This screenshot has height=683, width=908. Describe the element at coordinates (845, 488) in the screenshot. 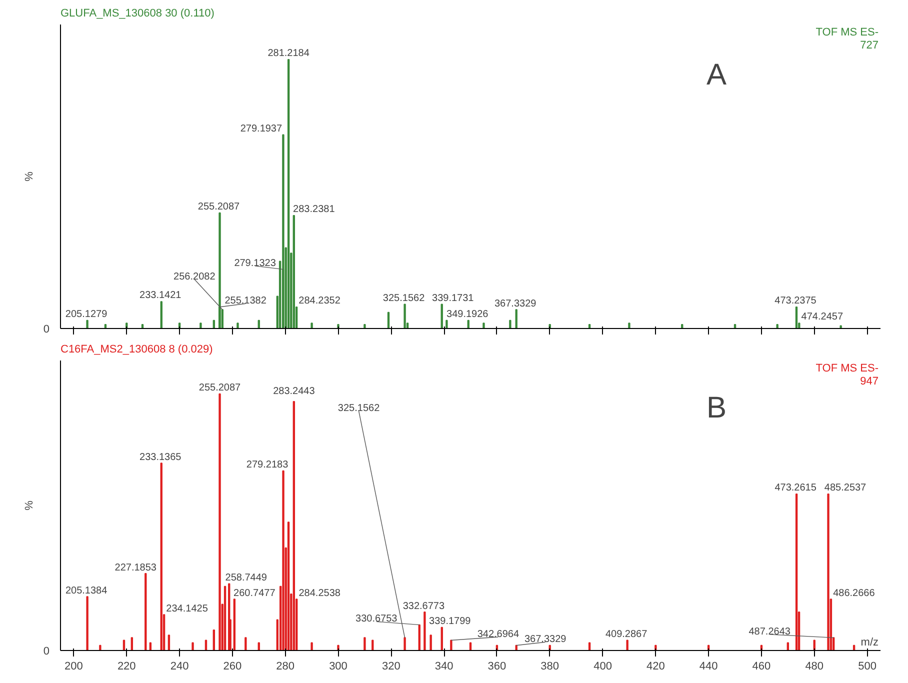

I see `annotation: 485.2537` at that location.